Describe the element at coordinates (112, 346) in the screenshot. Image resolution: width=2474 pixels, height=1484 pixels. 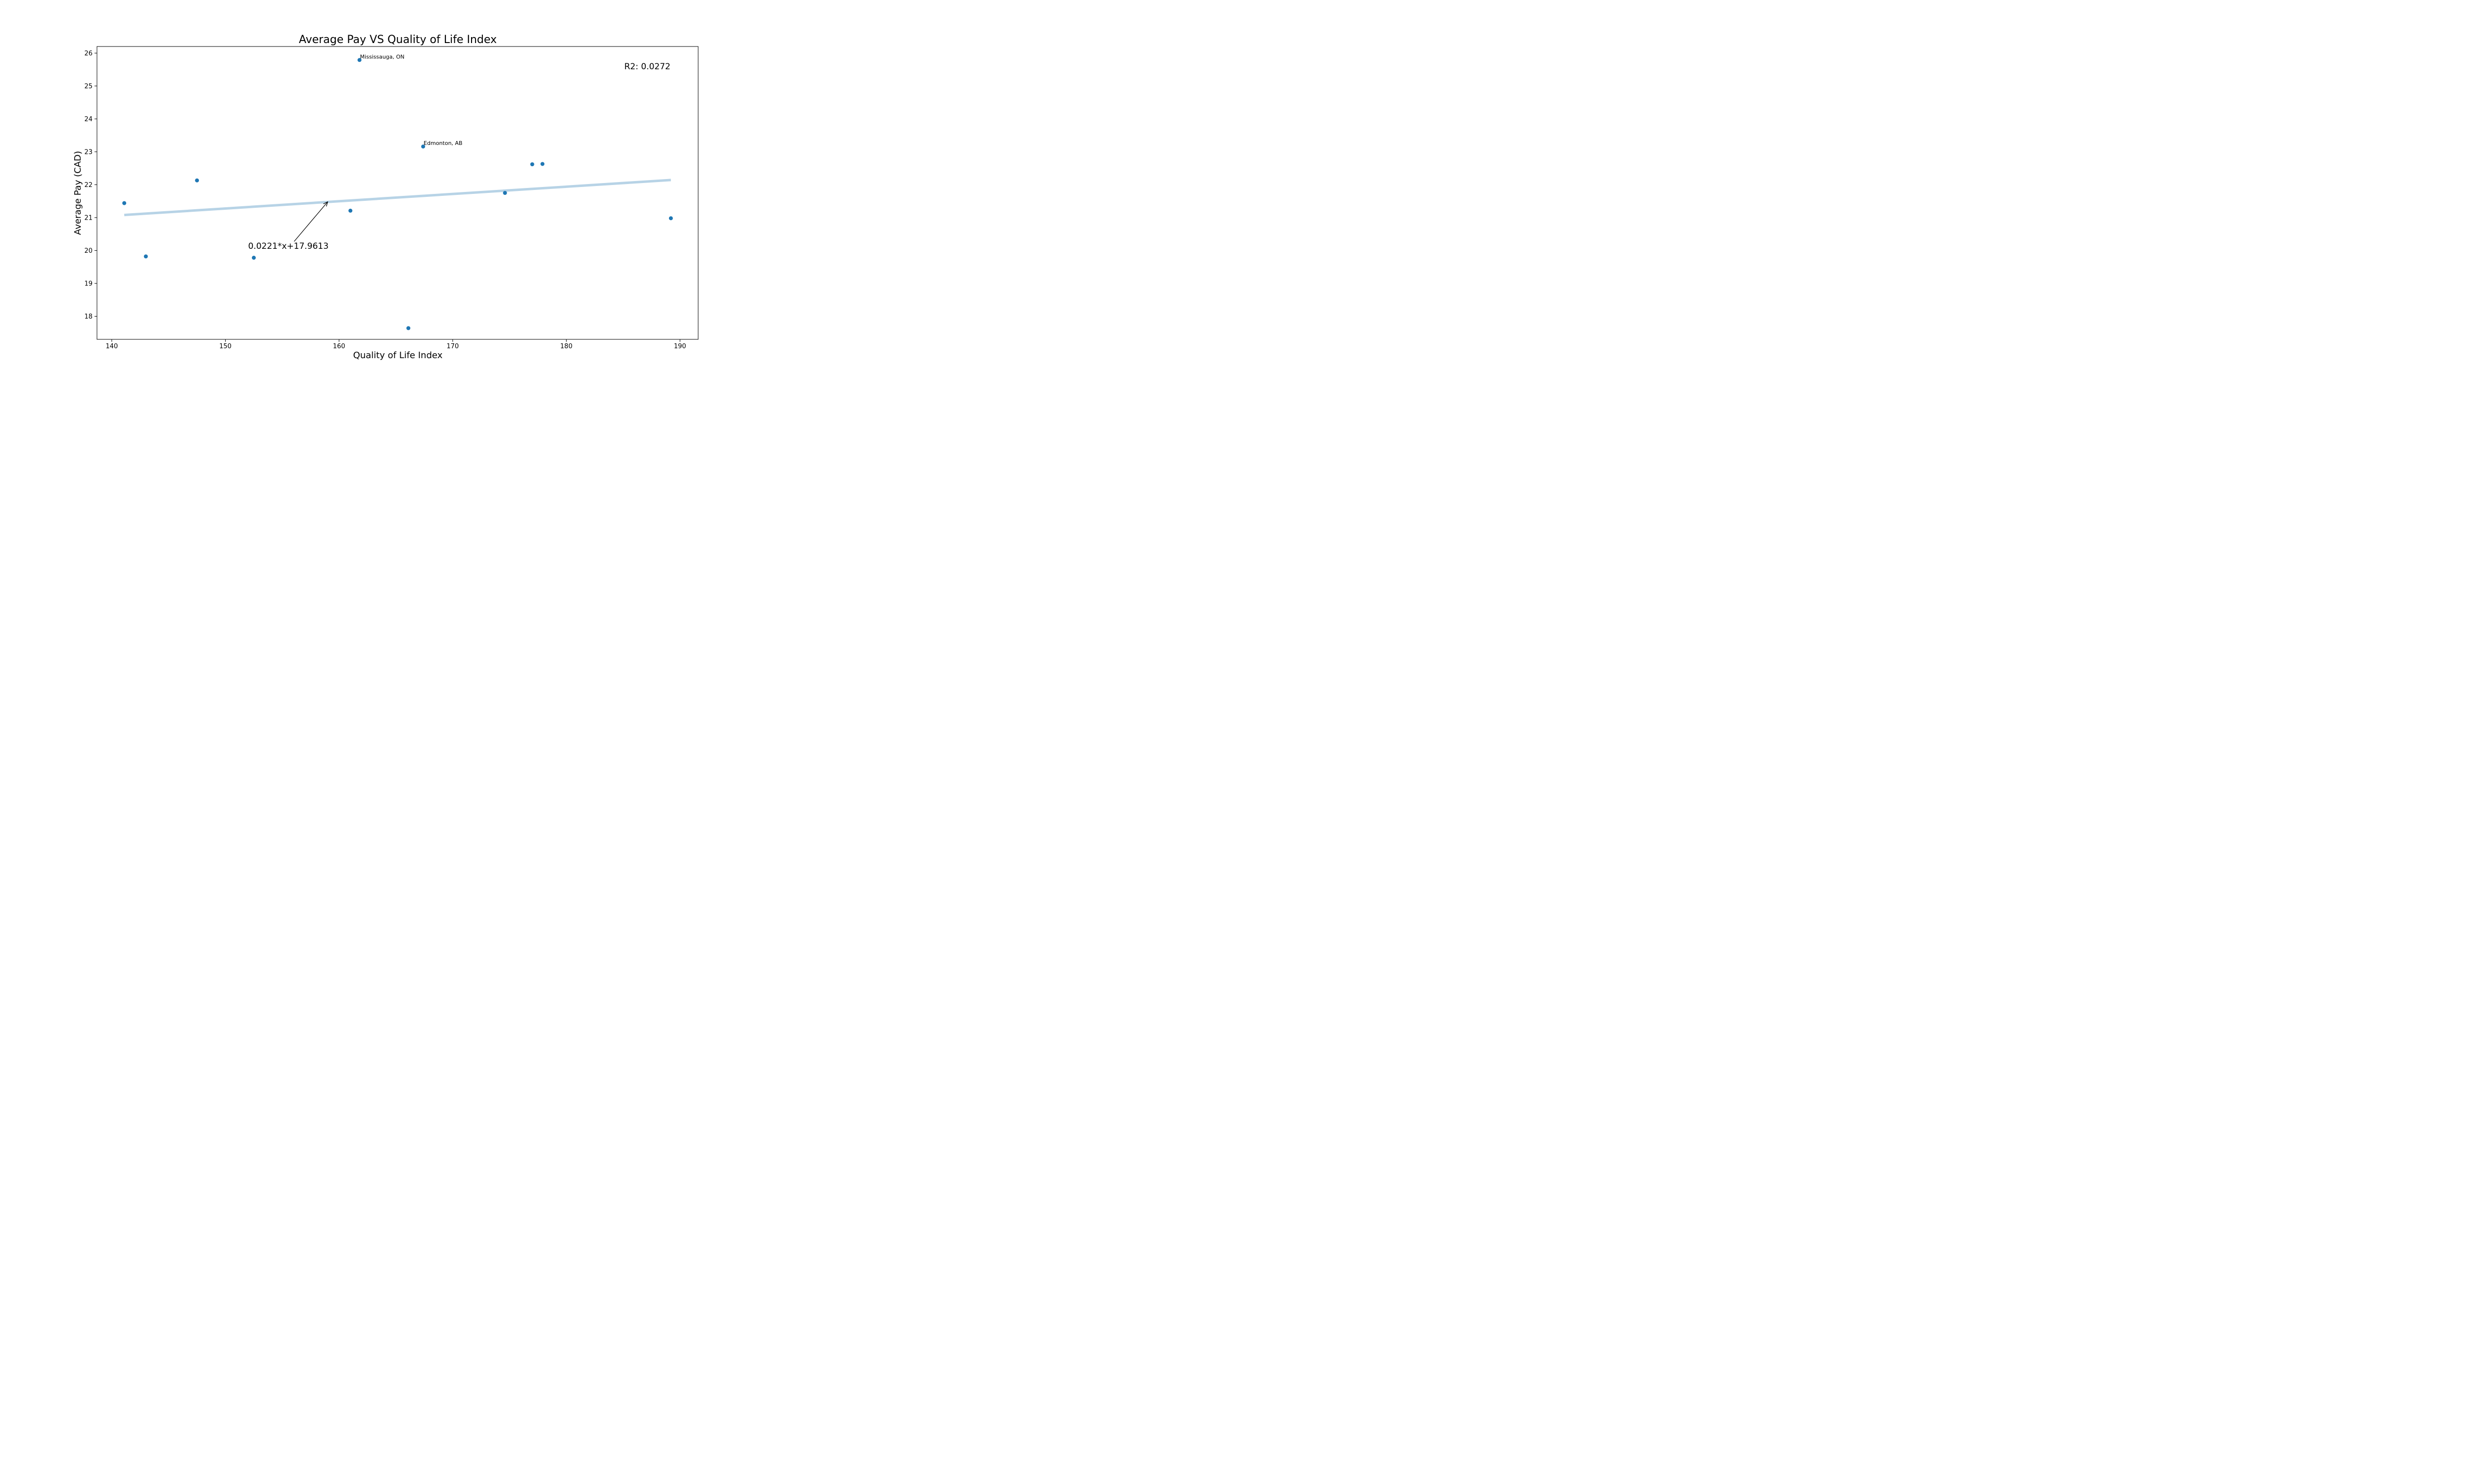
I see `x-tick-label: 140` at that location.